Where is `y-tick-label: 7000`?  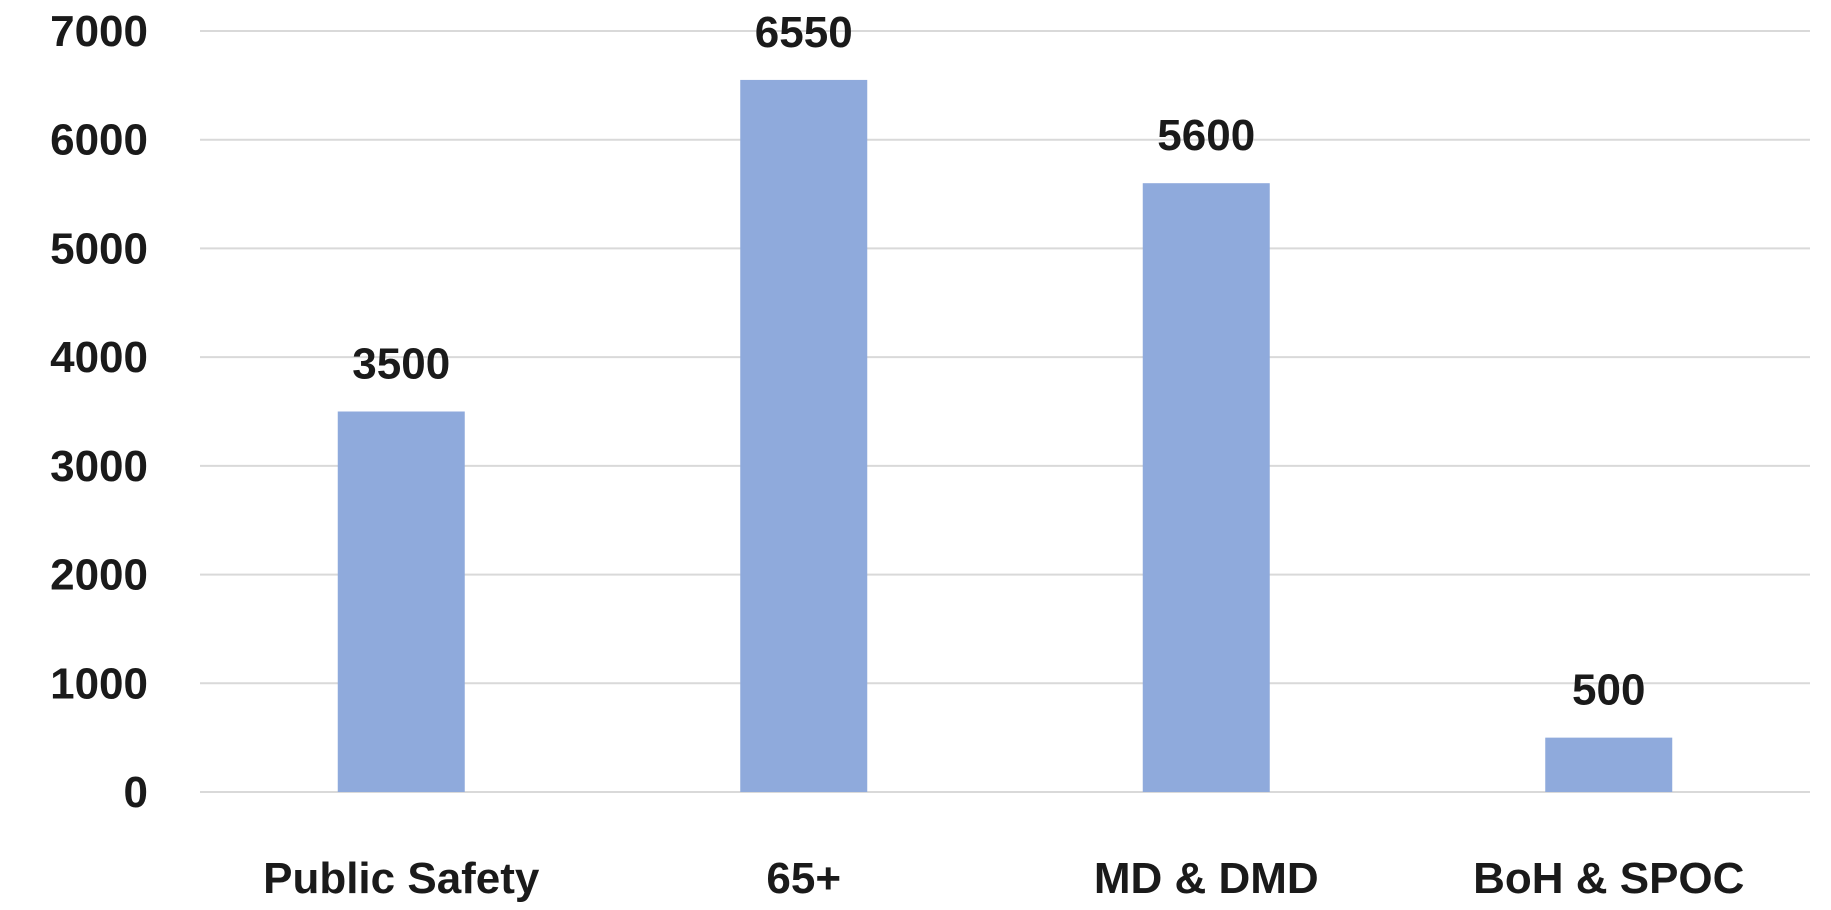
y-tick-label: 7000 is located at coordinates (99, 31).